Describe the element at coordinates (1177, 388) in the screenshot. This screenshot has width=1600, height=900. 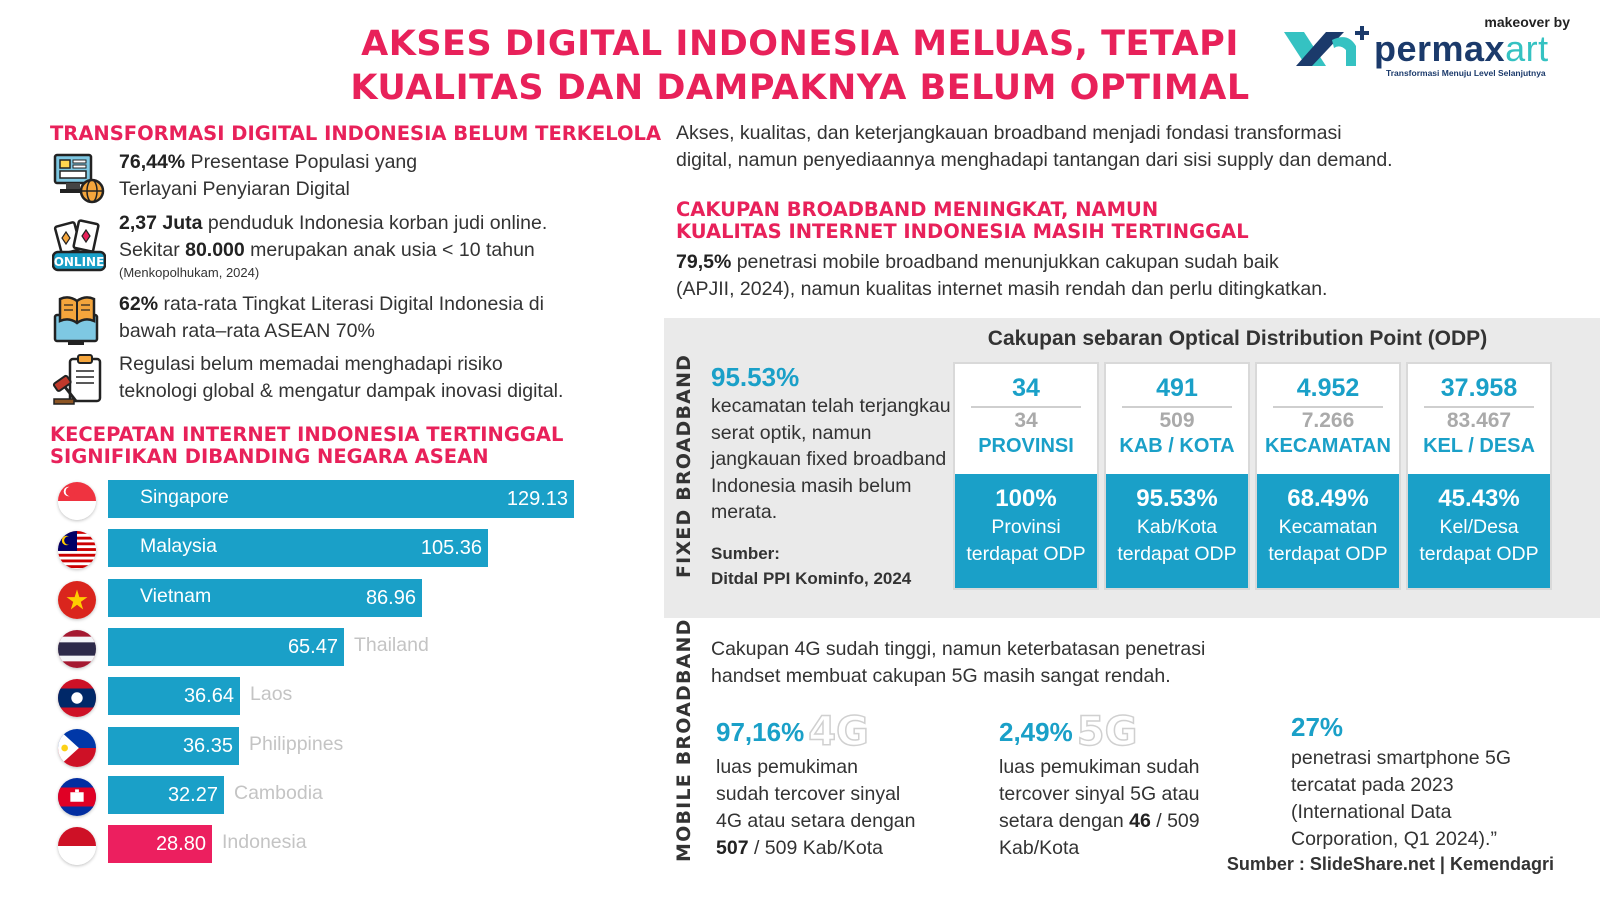
I see `odp-count: 491` at that location.